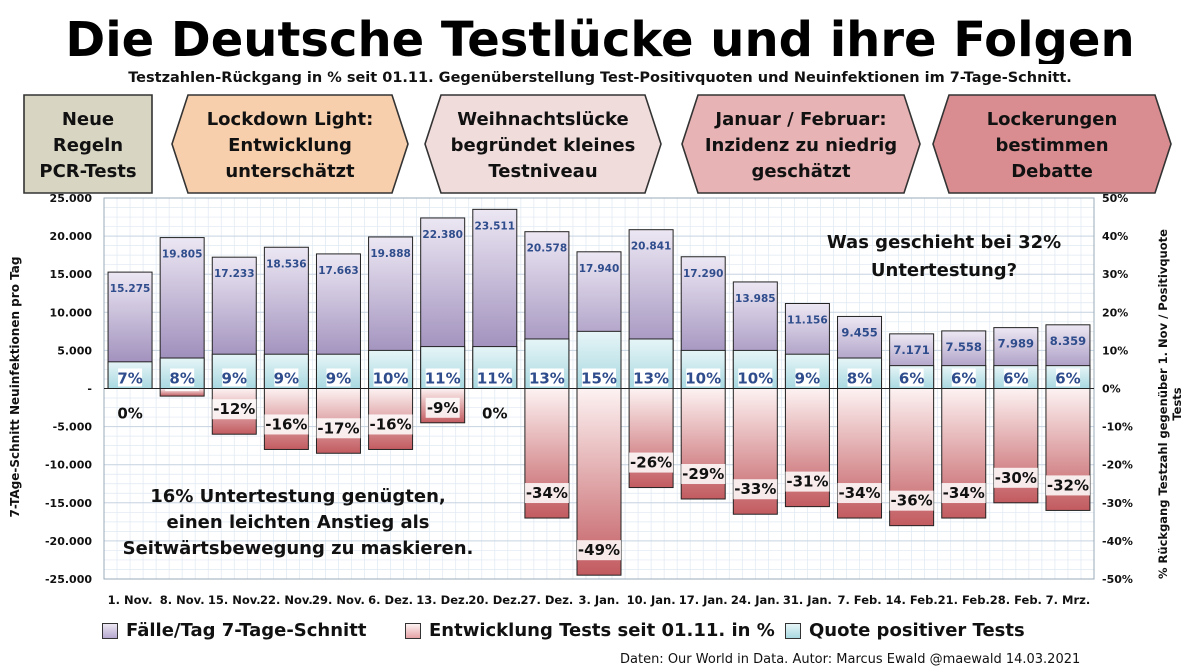  I want to click on y-tick-label-right: 10%, so click(1115, 350).